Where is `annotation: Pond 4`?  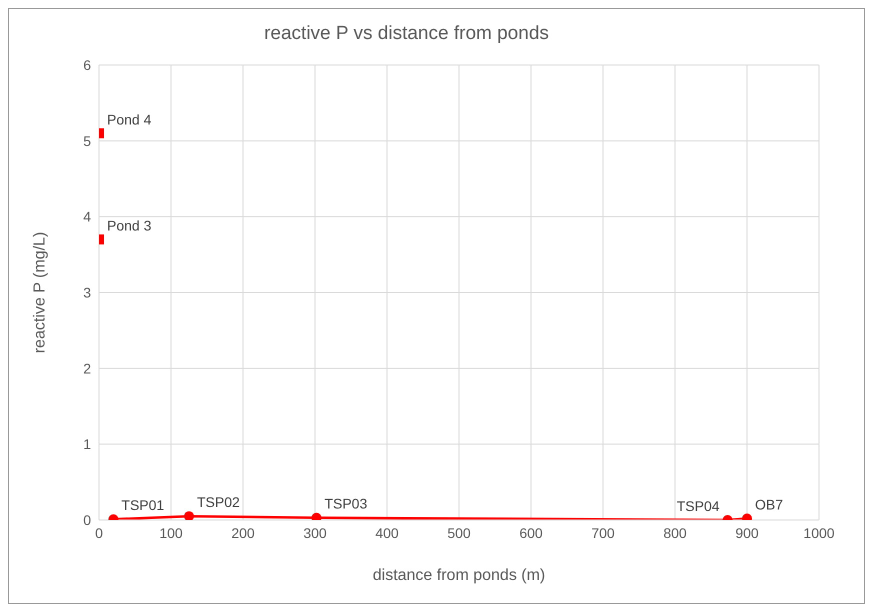 annotation: Pond 4 is located at coordinates (129, 119).